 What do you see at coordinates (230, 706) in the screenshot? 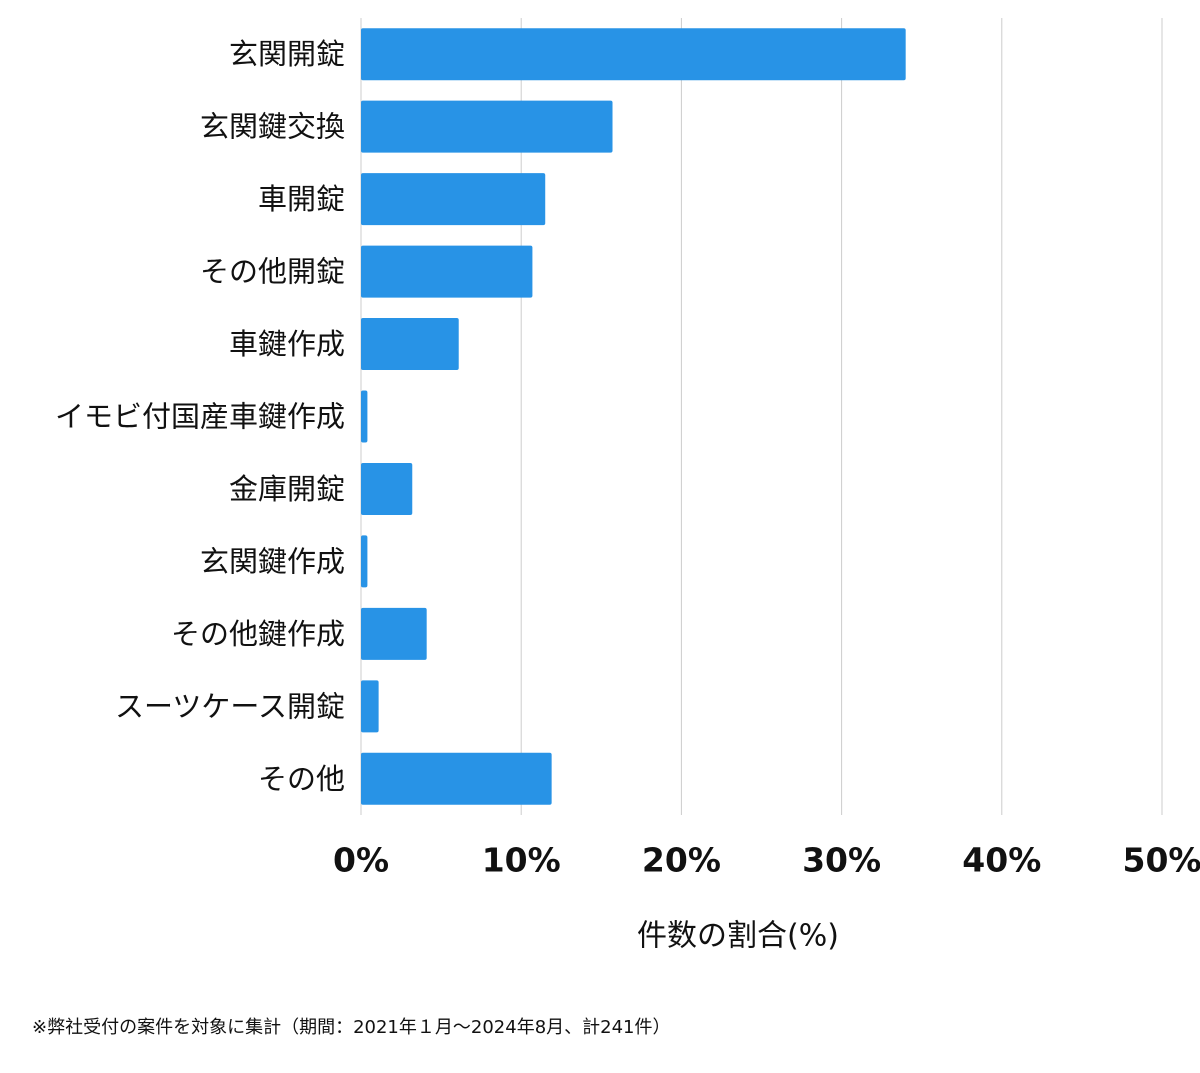
I see `y-tick-label: スーツケース開錠` at bounding box center [230, 706].